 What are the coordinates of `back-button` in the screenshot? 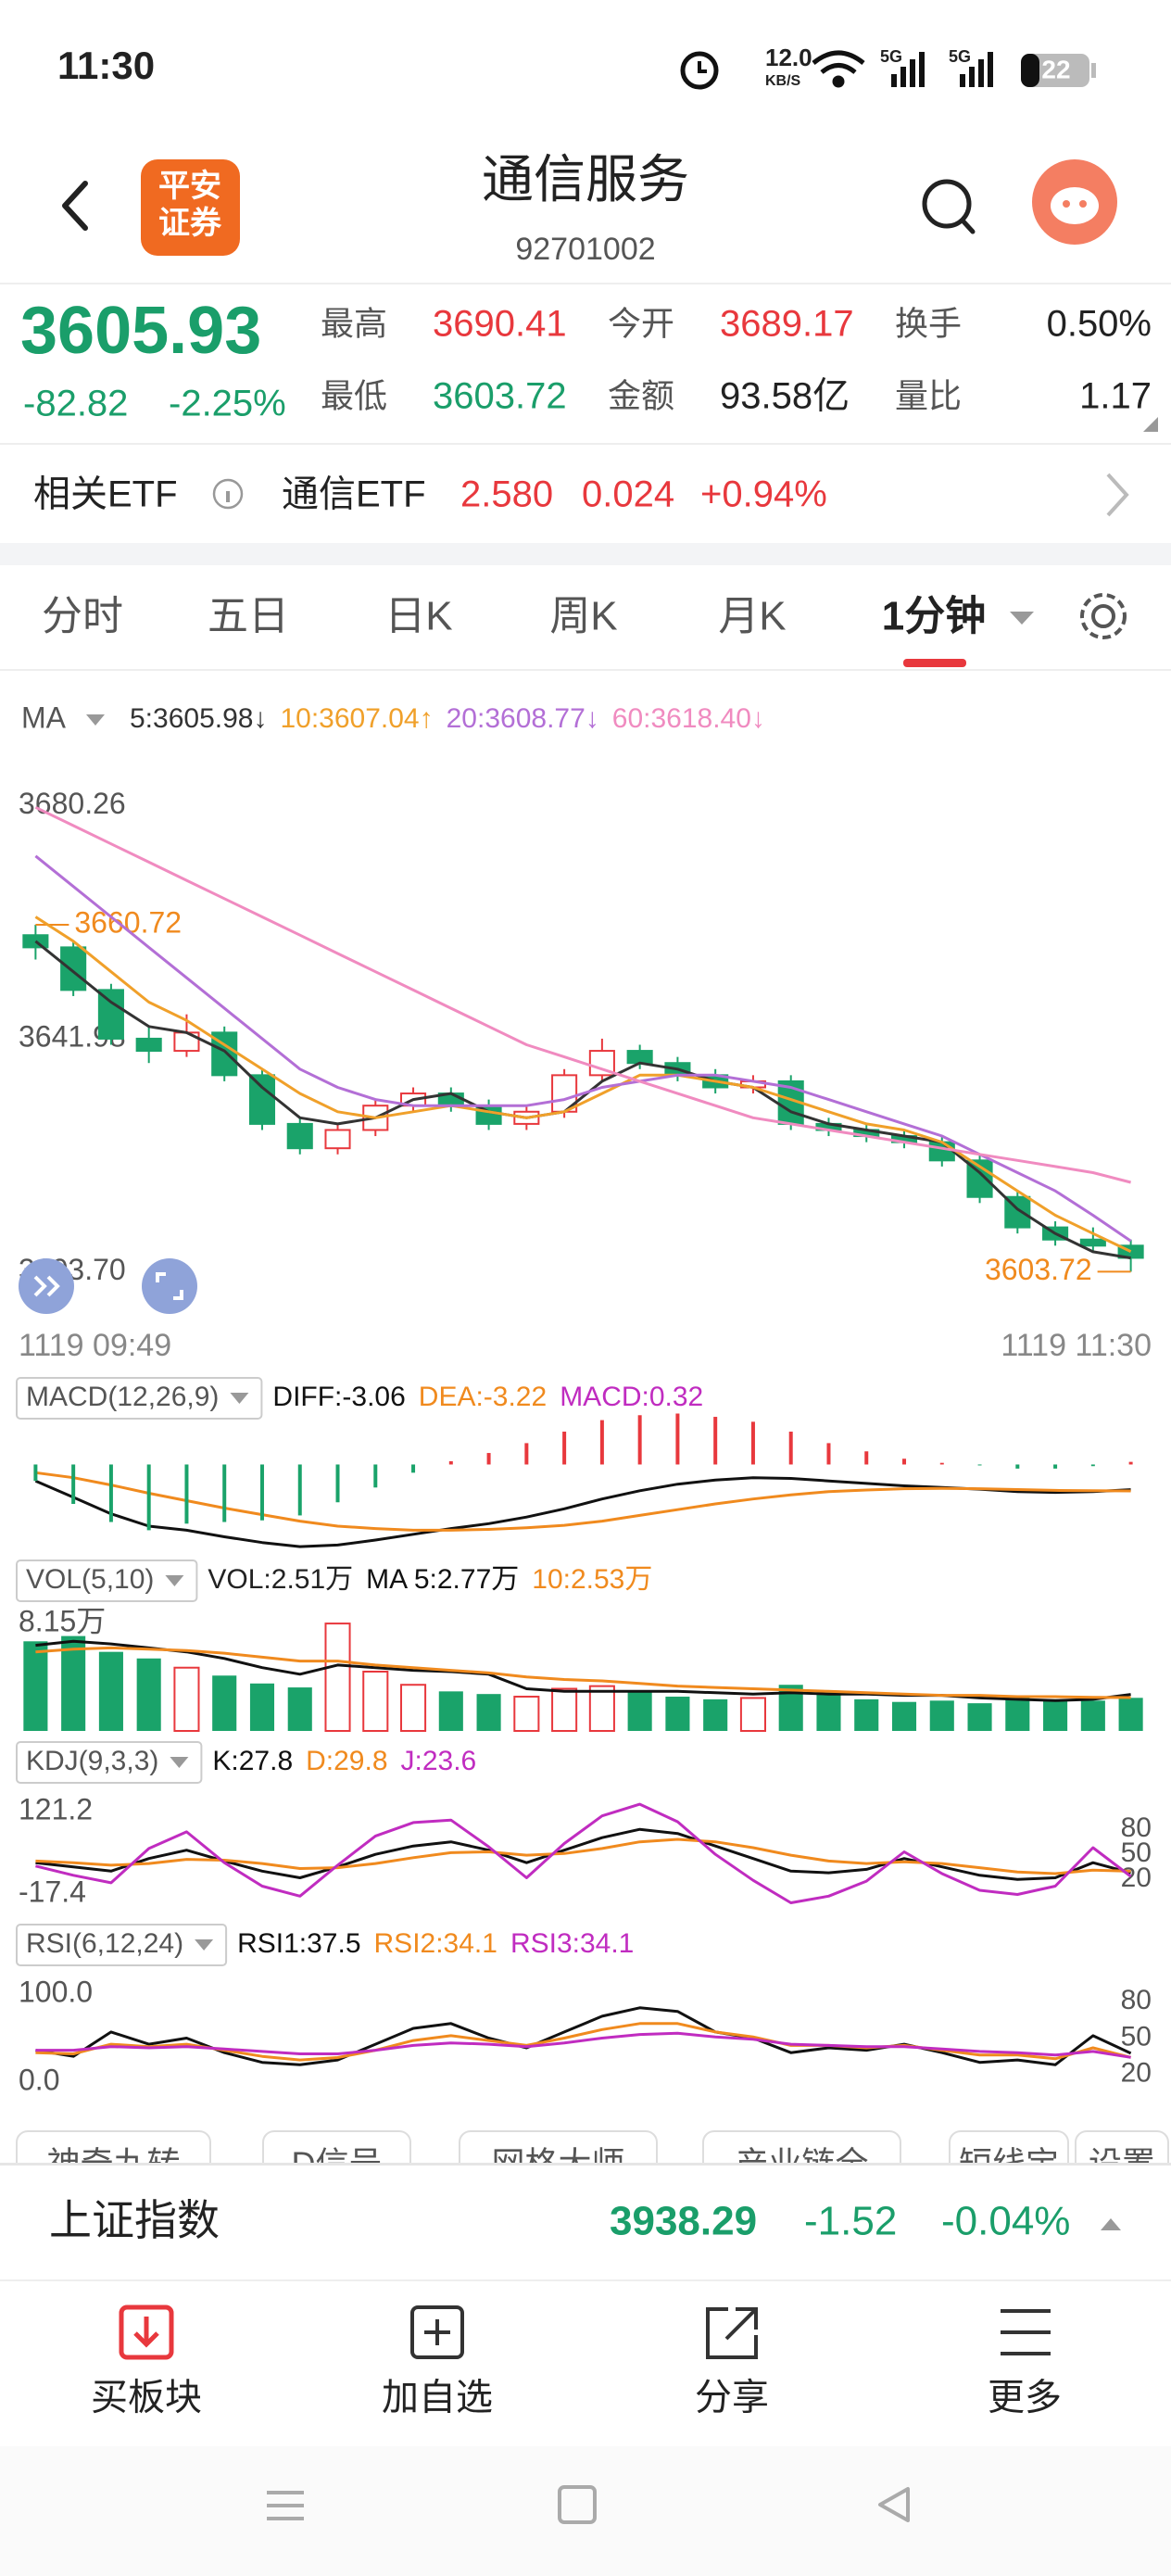 It's located at (75, 206).